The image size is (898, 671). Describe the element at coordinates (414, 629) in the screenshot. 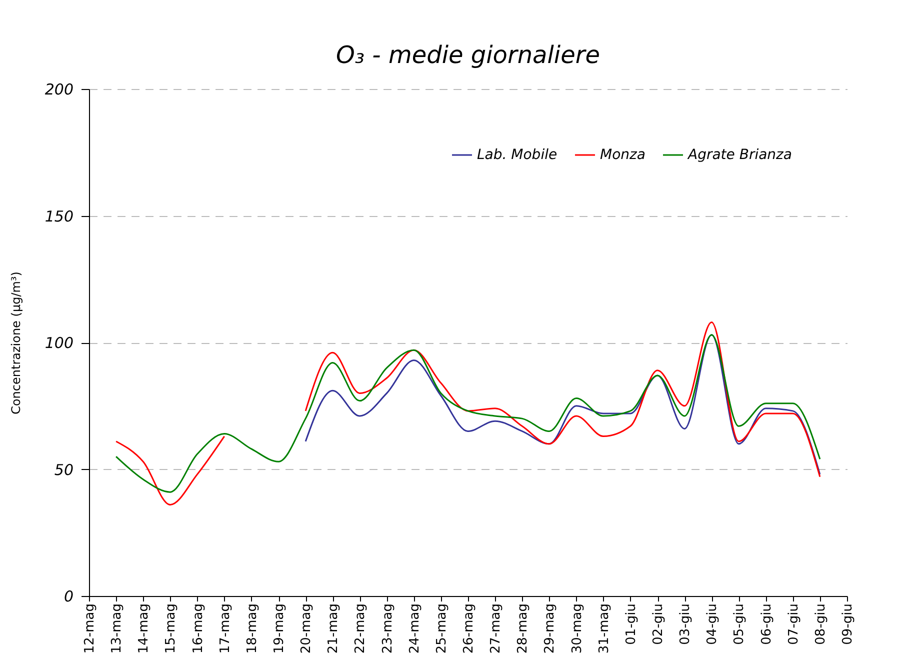

I see `x-tick-label: 24-mag` at that location.